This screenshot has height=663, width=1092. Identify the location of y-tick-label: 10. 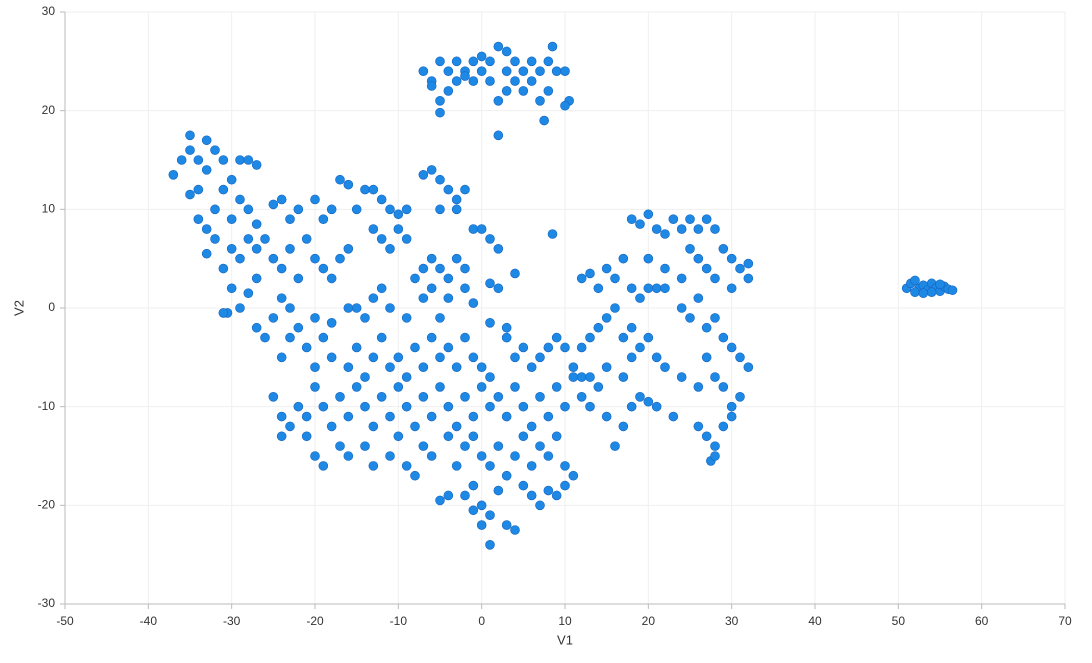
(49, 209).